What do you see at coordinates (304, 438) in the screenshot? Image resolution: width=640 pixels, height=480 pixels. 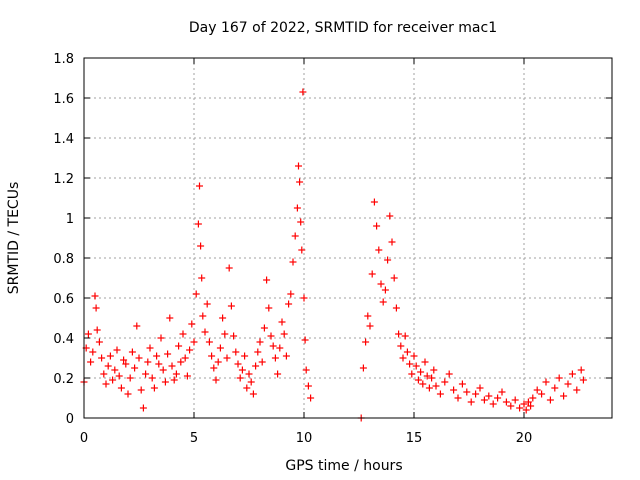 I see `x-tick-label: 10` at bounding box center [304, 438].